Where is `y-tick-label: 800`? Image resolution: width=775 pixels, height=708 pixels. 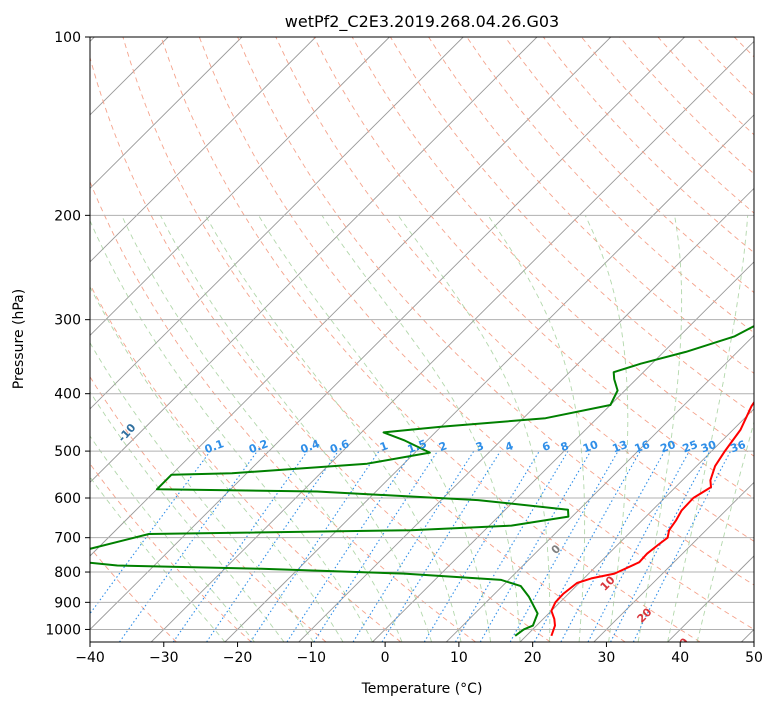 y-tick-label: 800 is located at coordinates (67, 573).